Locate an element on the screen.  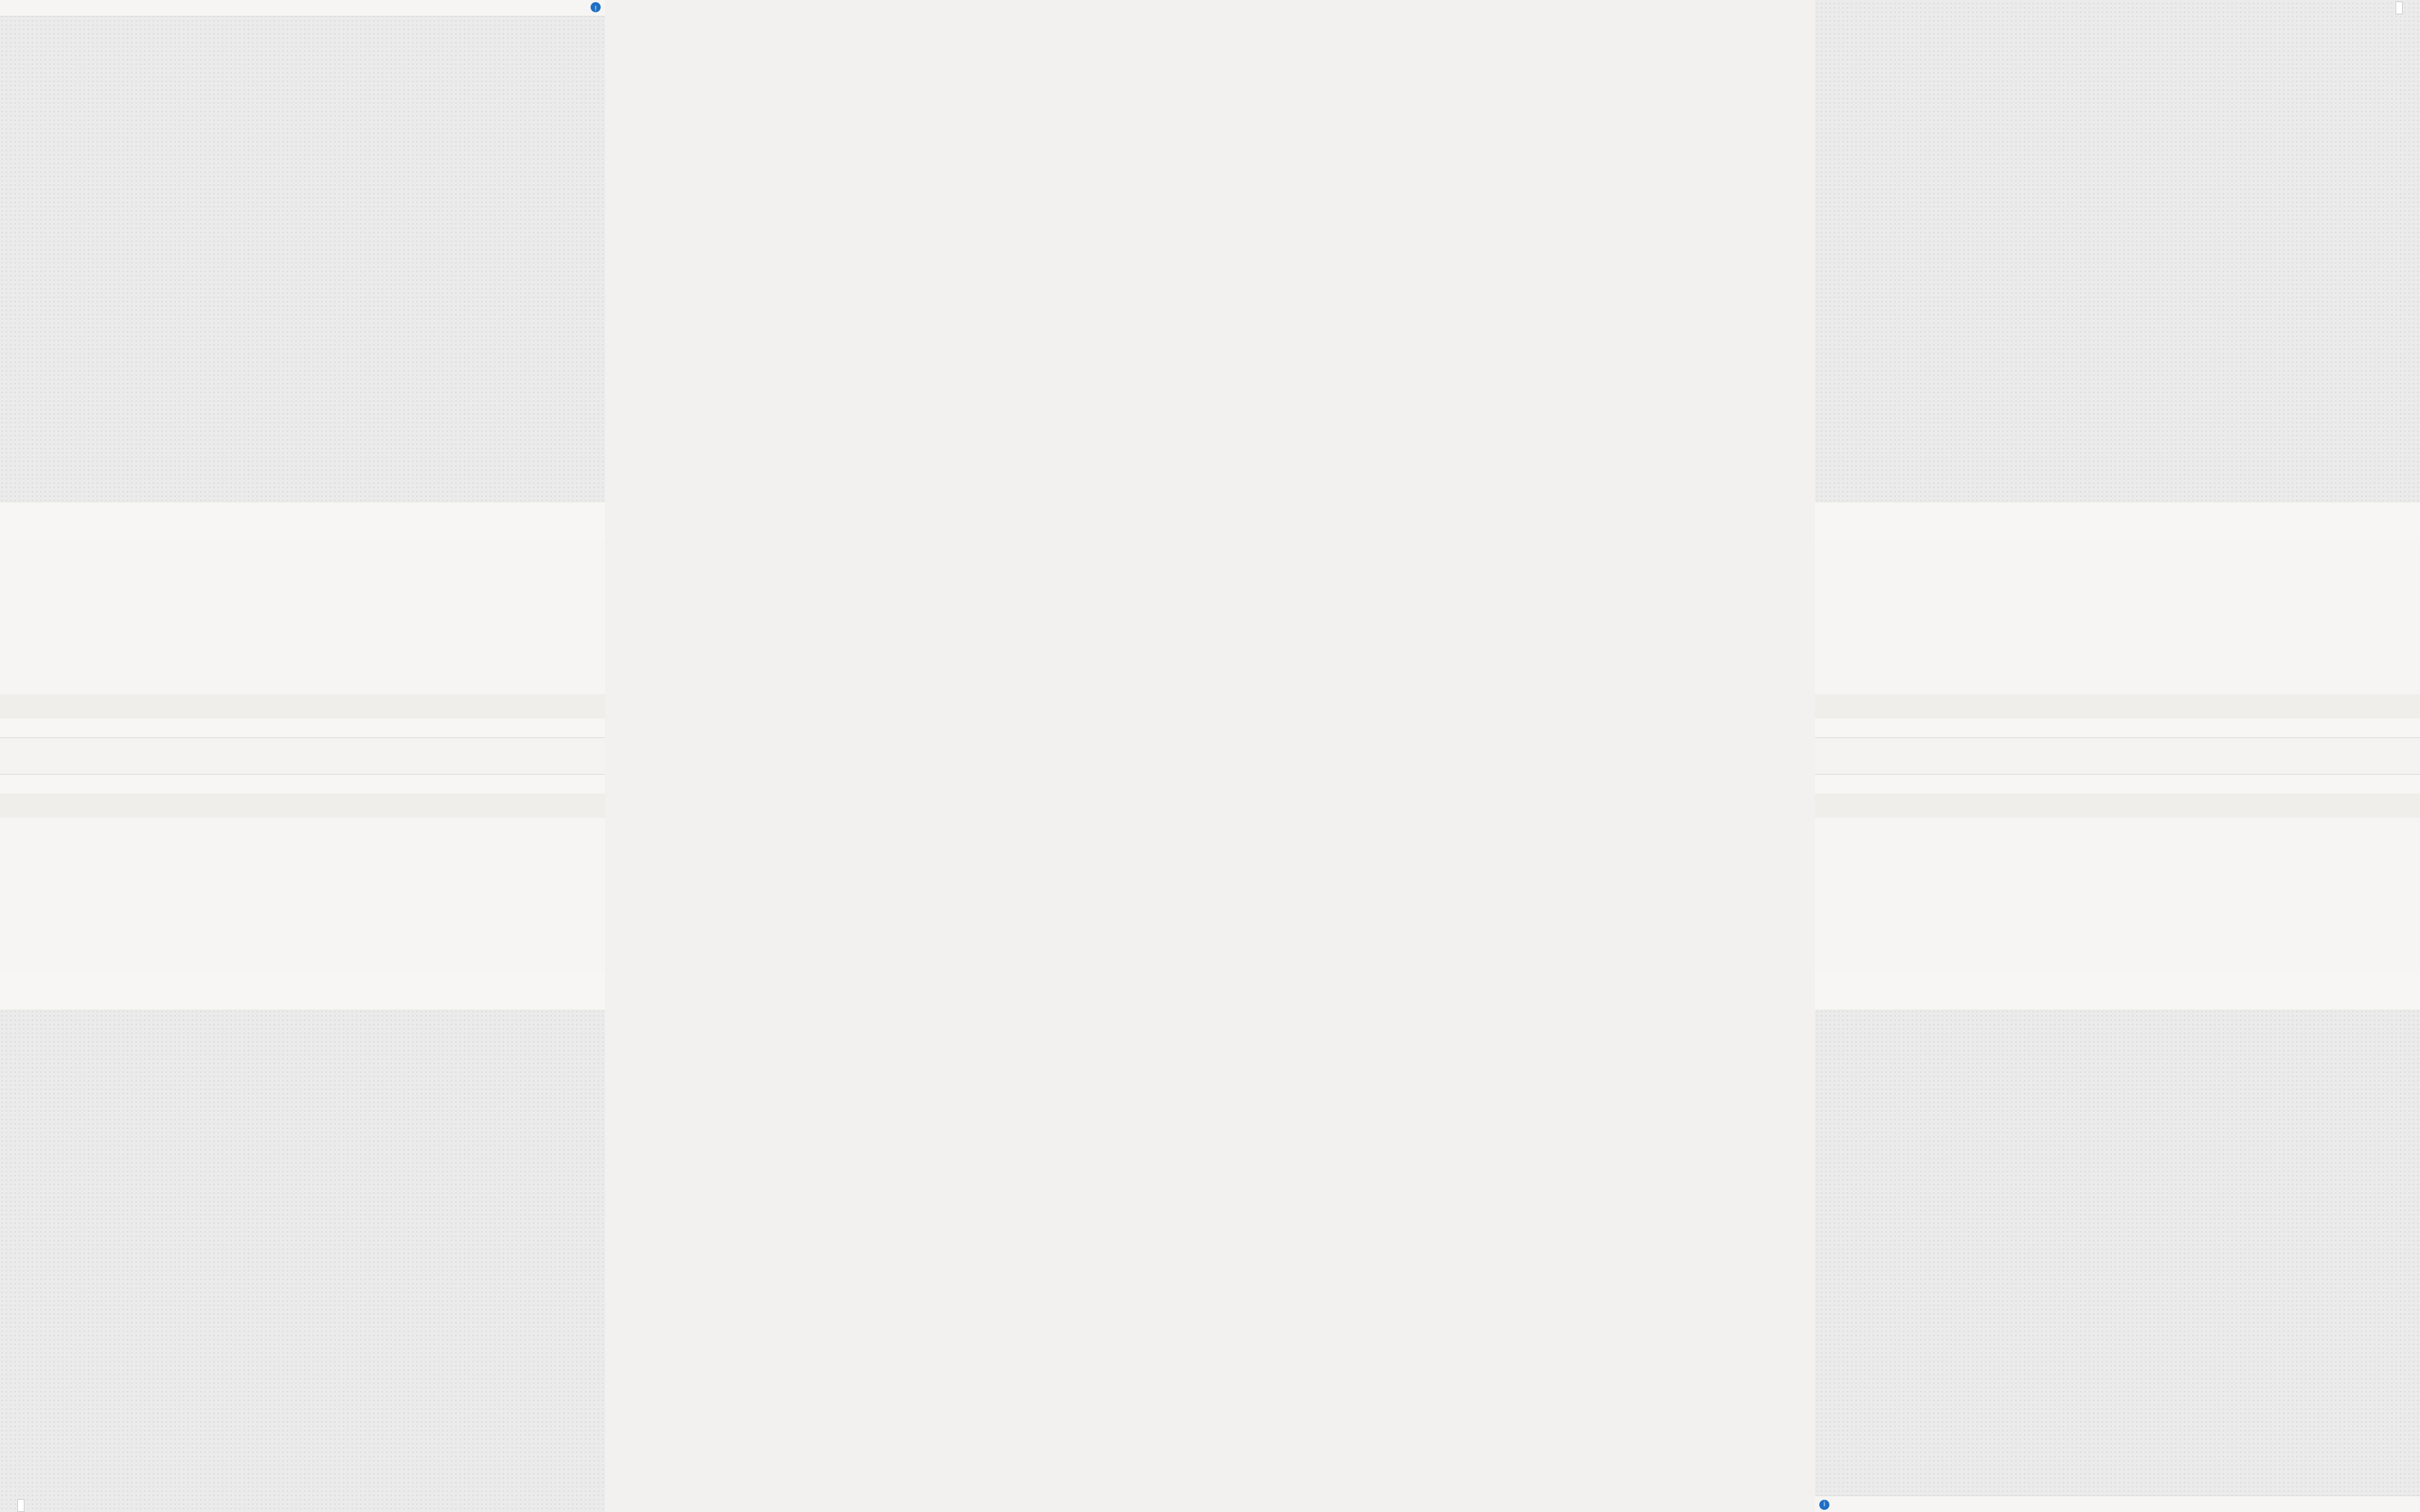
rhino-panel-tl is located at coordinates (907, 378).